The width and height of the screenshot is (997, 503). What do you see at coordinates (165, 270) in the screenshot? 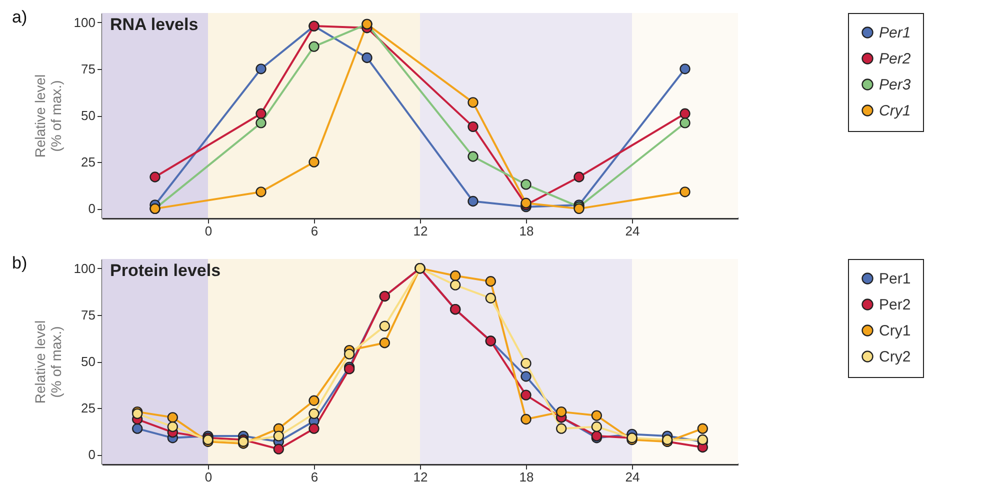
I see `chart-title: Protein levels` at bounding box center [165, 270].